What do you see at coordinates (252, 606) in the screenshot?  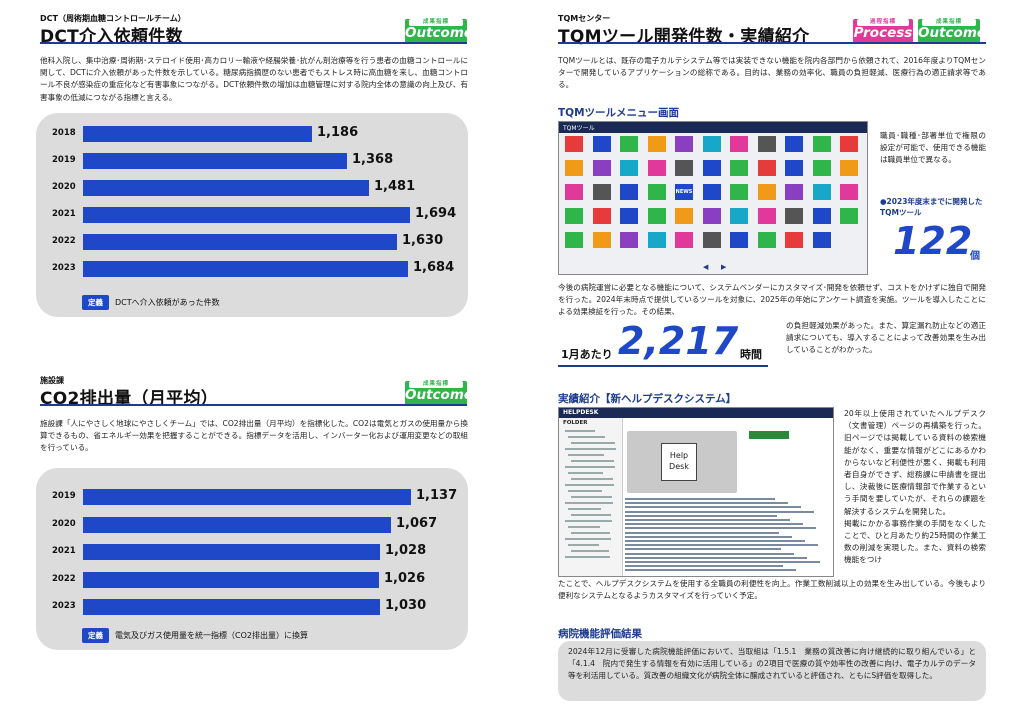 I see `bar-row: 2023 1,030` at bounding box center [252, 606].